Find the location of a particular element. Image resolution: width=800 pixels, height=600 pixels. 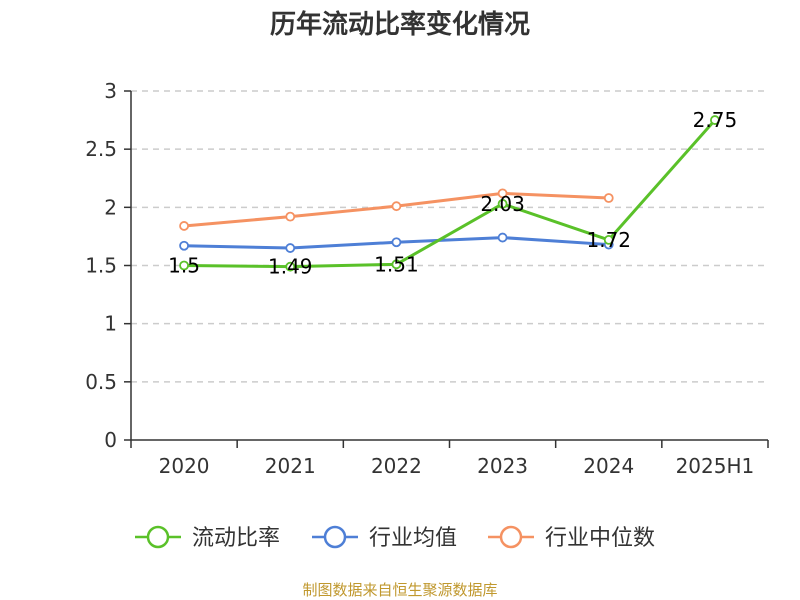

x-tick-label: 2022 is located at coordinates (396, 466).